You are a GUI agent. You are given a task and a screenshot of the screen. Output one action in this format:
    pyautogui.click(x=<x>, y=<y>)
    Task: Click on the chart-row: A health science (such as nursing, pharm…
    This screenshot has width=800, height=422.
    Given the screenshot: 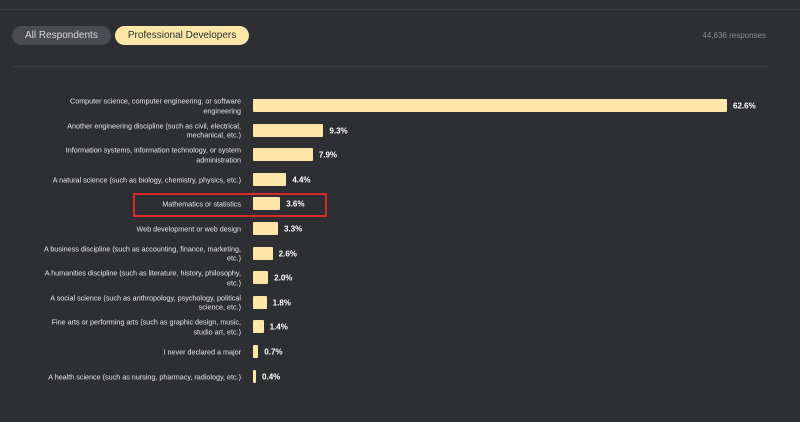 What is the action you would take?
    pyautogui.click(x=400, y=377)
    